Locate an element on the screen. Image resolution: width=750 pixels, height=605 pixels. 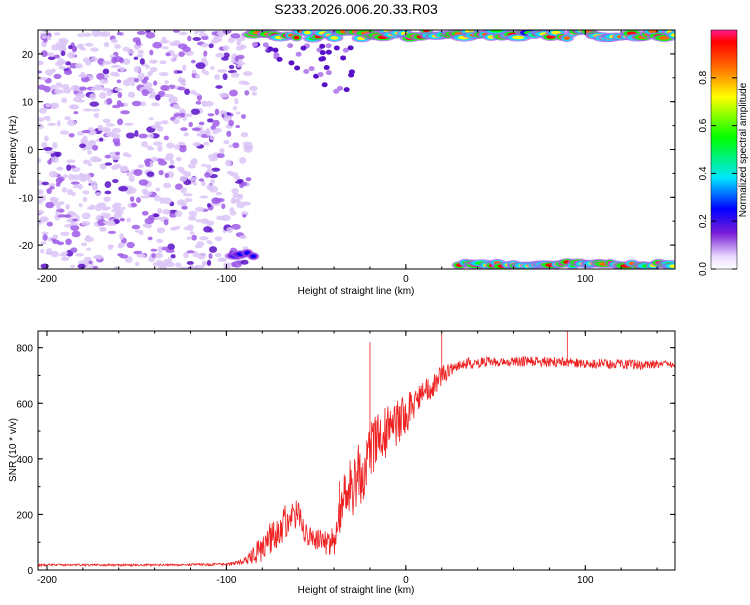
colorbar-frame is located at coordinates (724, 149).